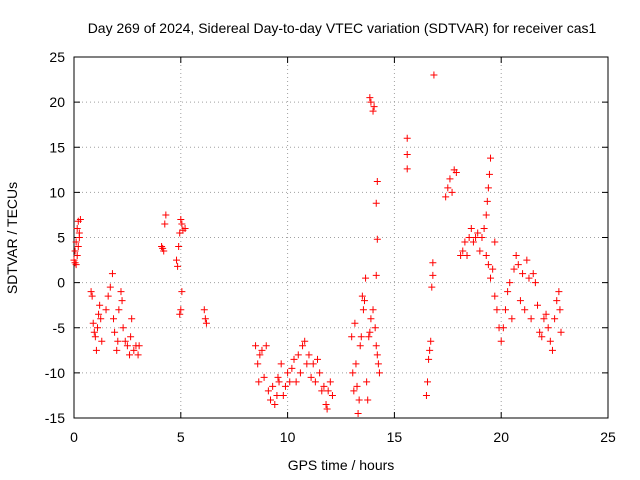  Describe the element at coordinates (343, 437) in the screenshot. I see `x-tick-labels: 0 5 10 15 20 25` at that location.